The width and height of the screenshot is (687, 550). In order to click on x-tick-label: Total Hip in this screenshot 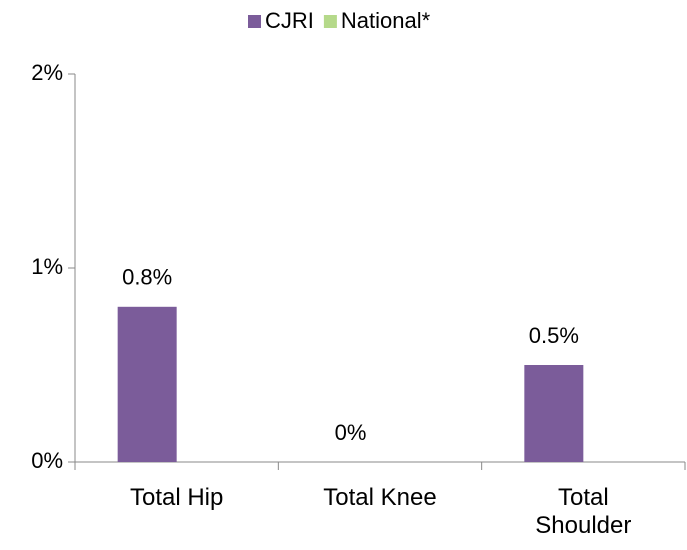, I will do `click(176, 497)`.